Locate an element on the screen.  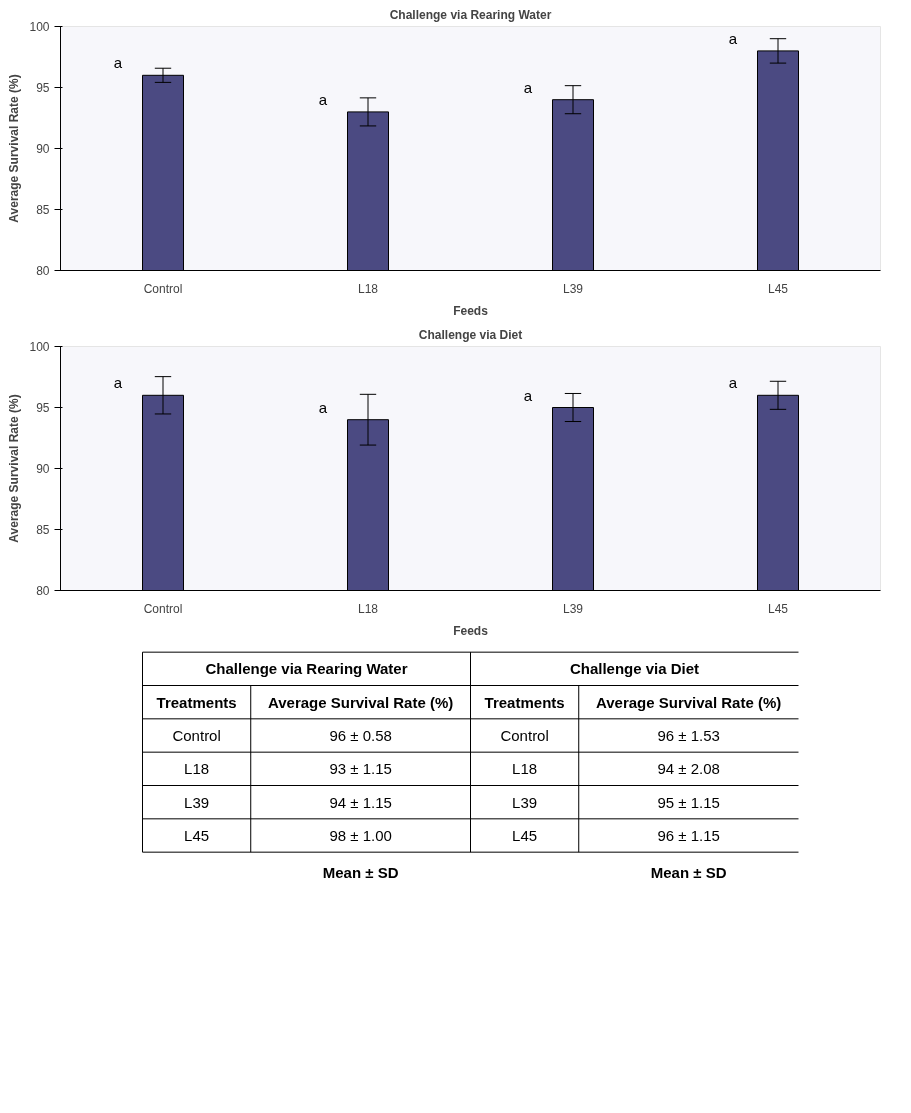
text: 94 ± 1.15 is located at coordinates (360, 802).